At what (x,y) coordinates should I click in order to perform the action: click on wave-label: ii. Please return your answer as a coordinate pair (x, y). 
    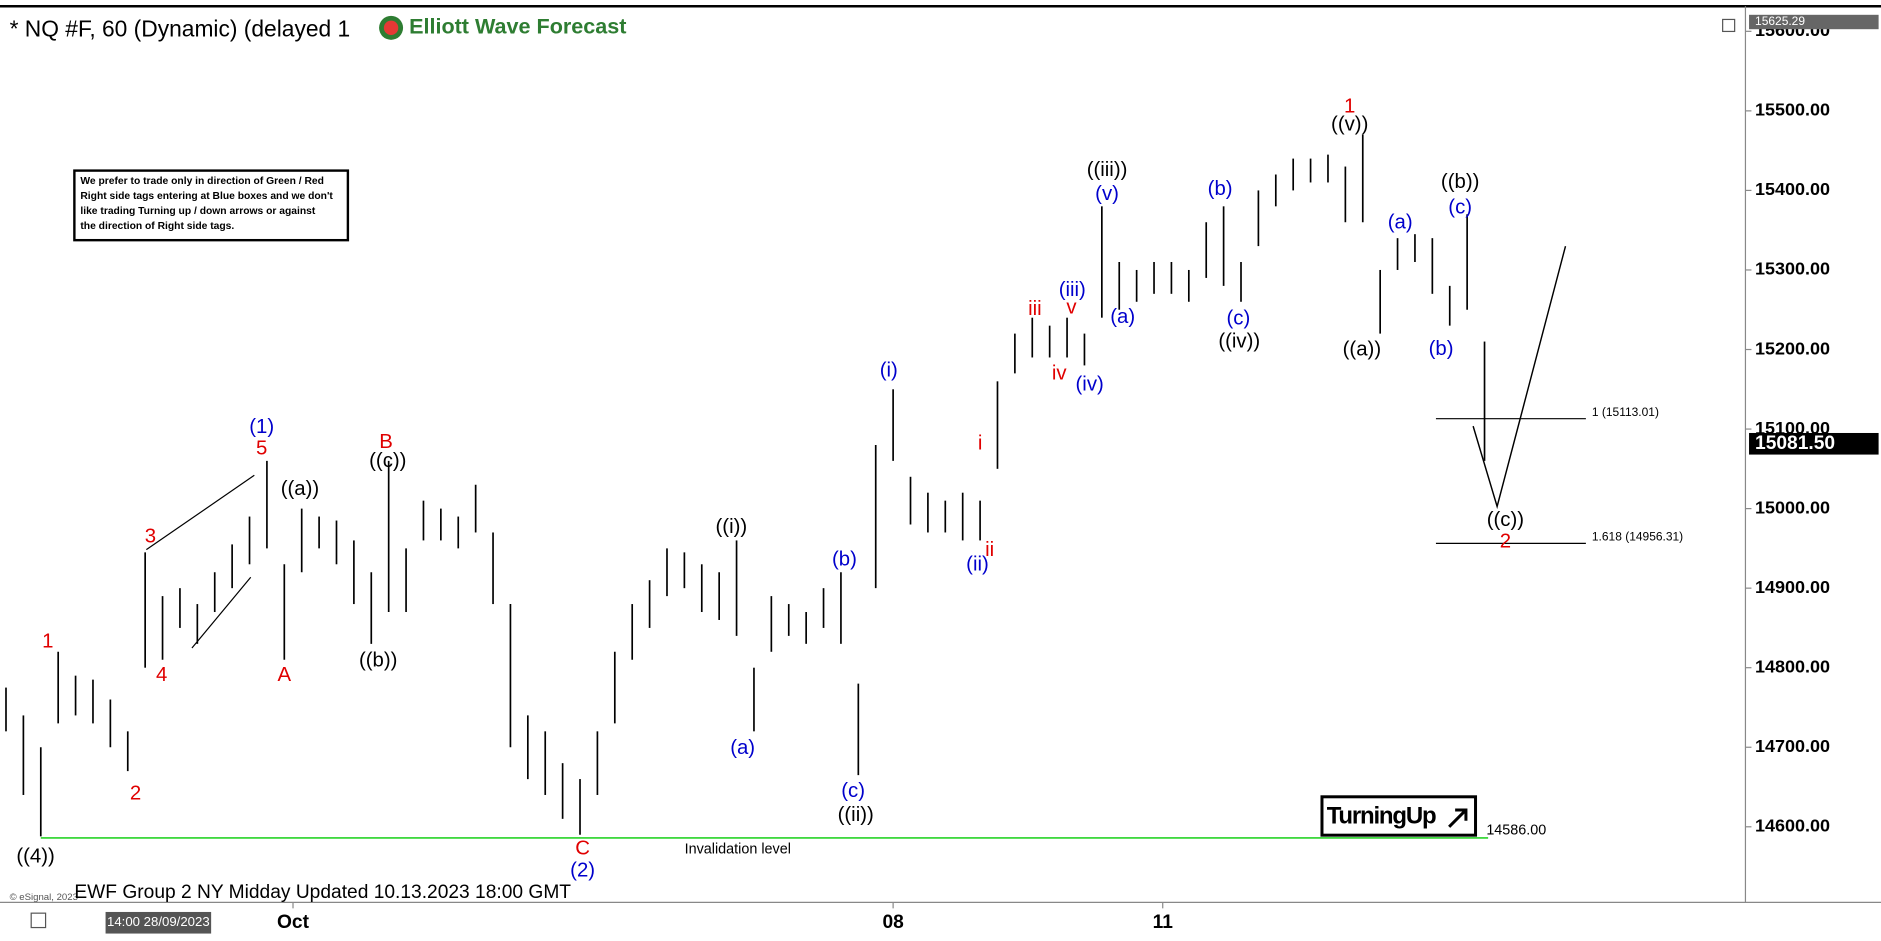
    Looking at the image, I should click on (989, 550).